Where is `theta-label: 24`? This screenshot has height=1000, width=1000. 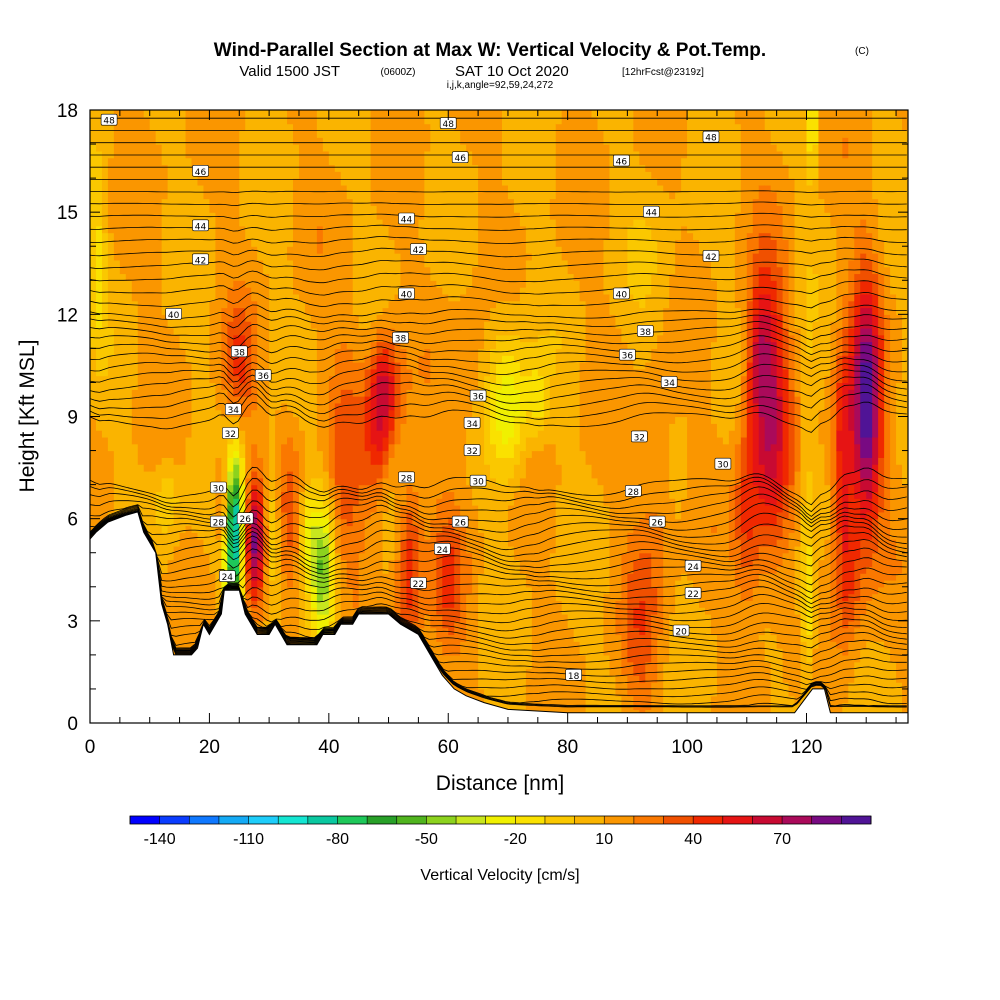 theta-label: 24 is located at coordinates (442, 549).